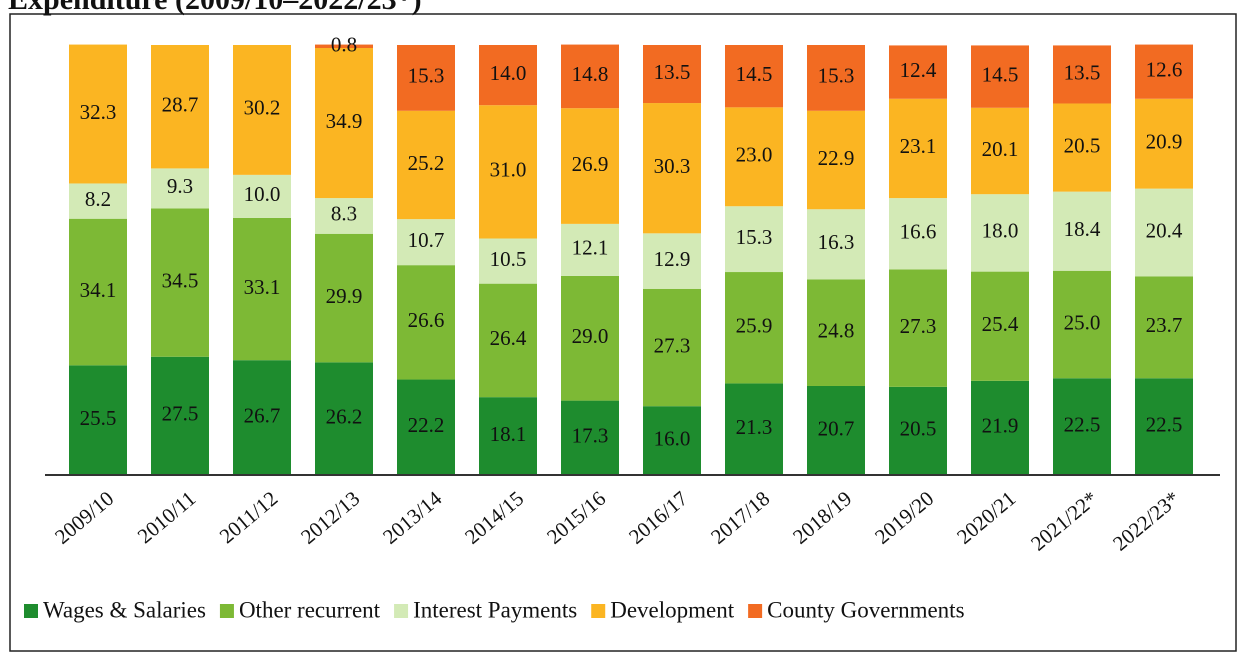 The width and height of the screenshot is (1237, 652). I want to click on value-label: 16.6, so click(918, 232).